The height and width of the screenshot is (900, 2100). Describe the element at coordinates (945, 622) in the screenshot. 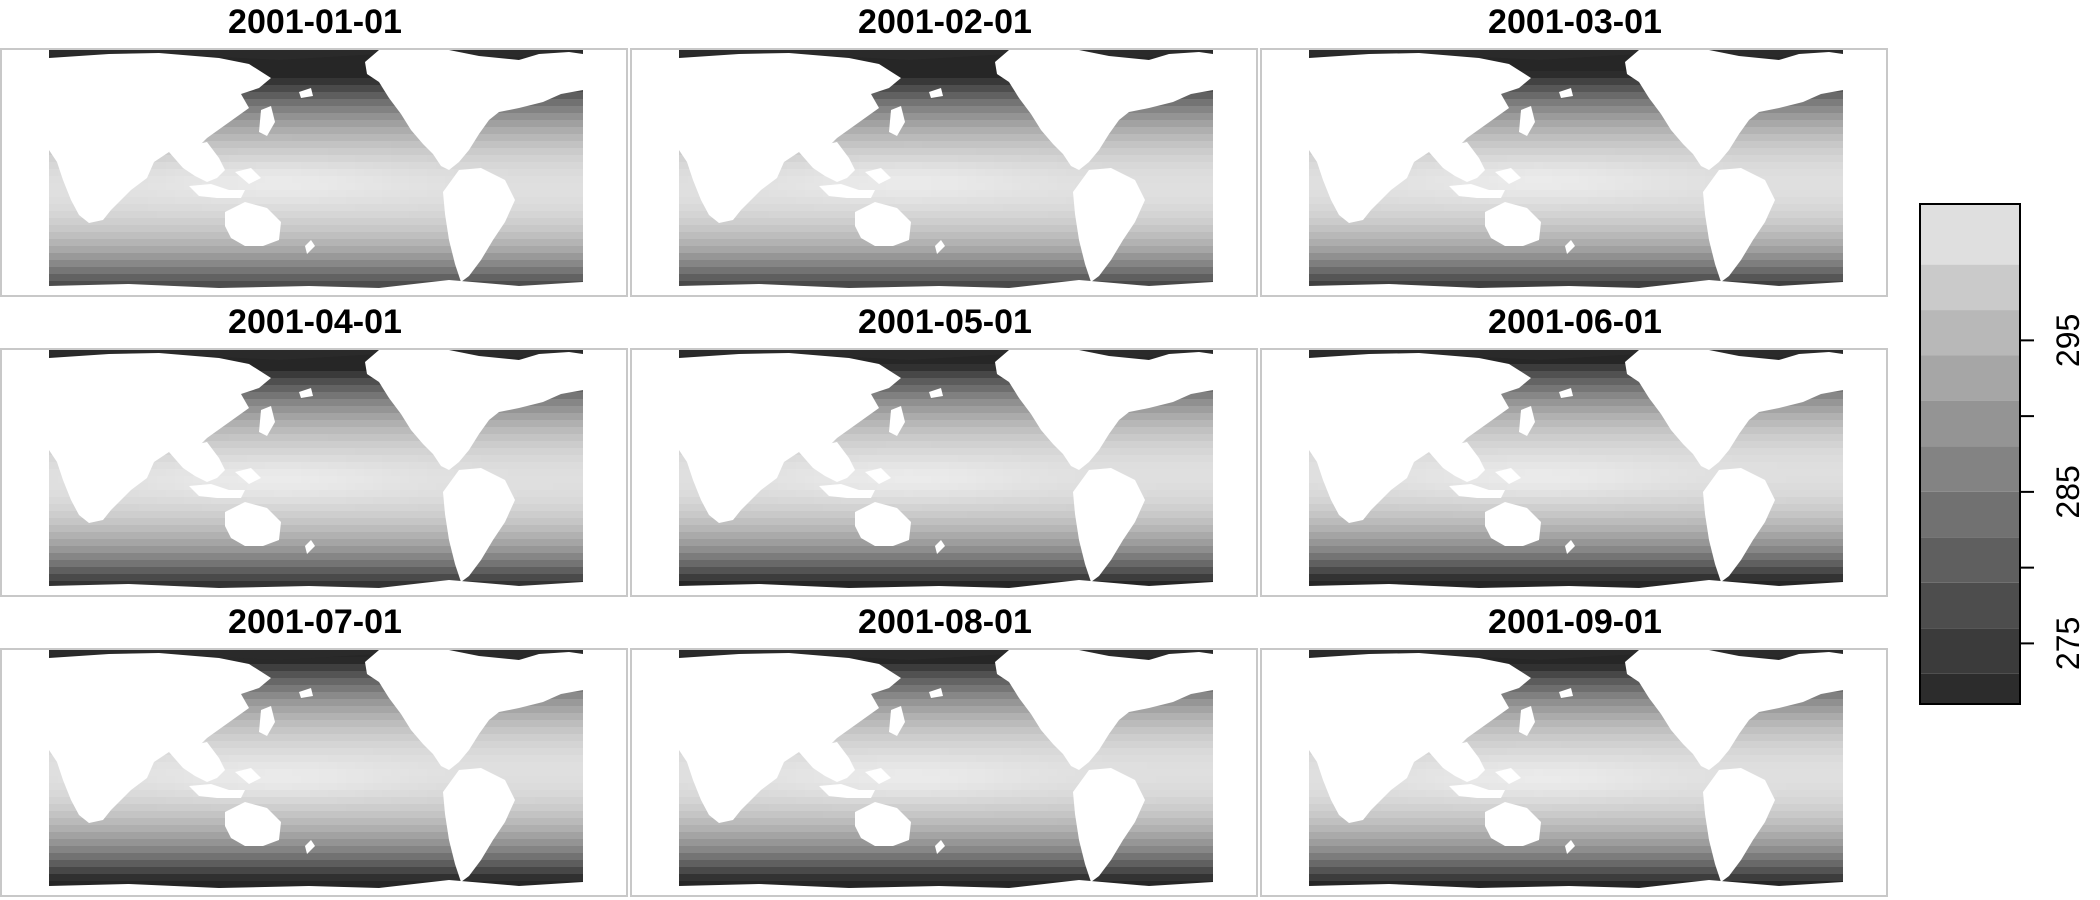

I see `panel-title: 2001-08-01` at that location.